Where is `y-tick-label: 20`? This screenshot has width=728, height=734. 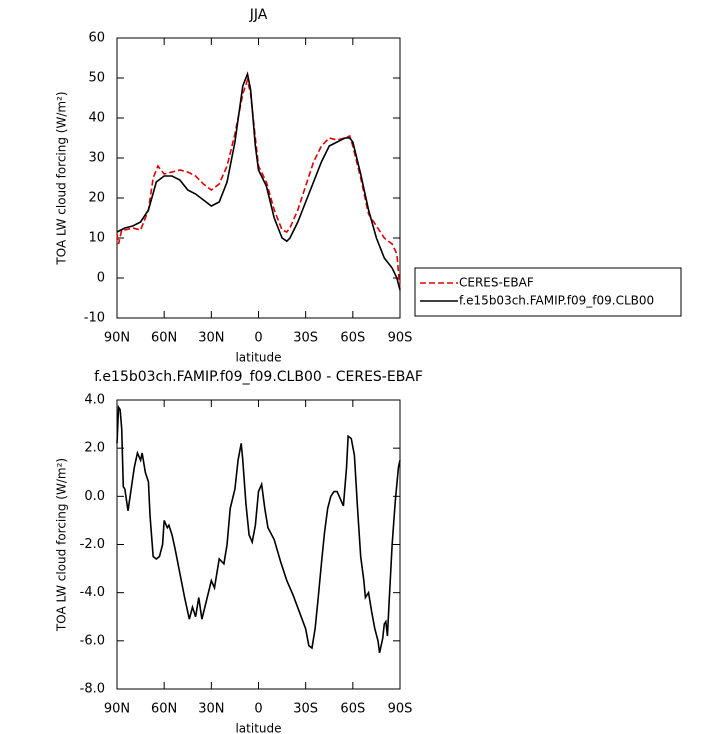 y-tick-label: 20 is located at coordinates (96, 198).